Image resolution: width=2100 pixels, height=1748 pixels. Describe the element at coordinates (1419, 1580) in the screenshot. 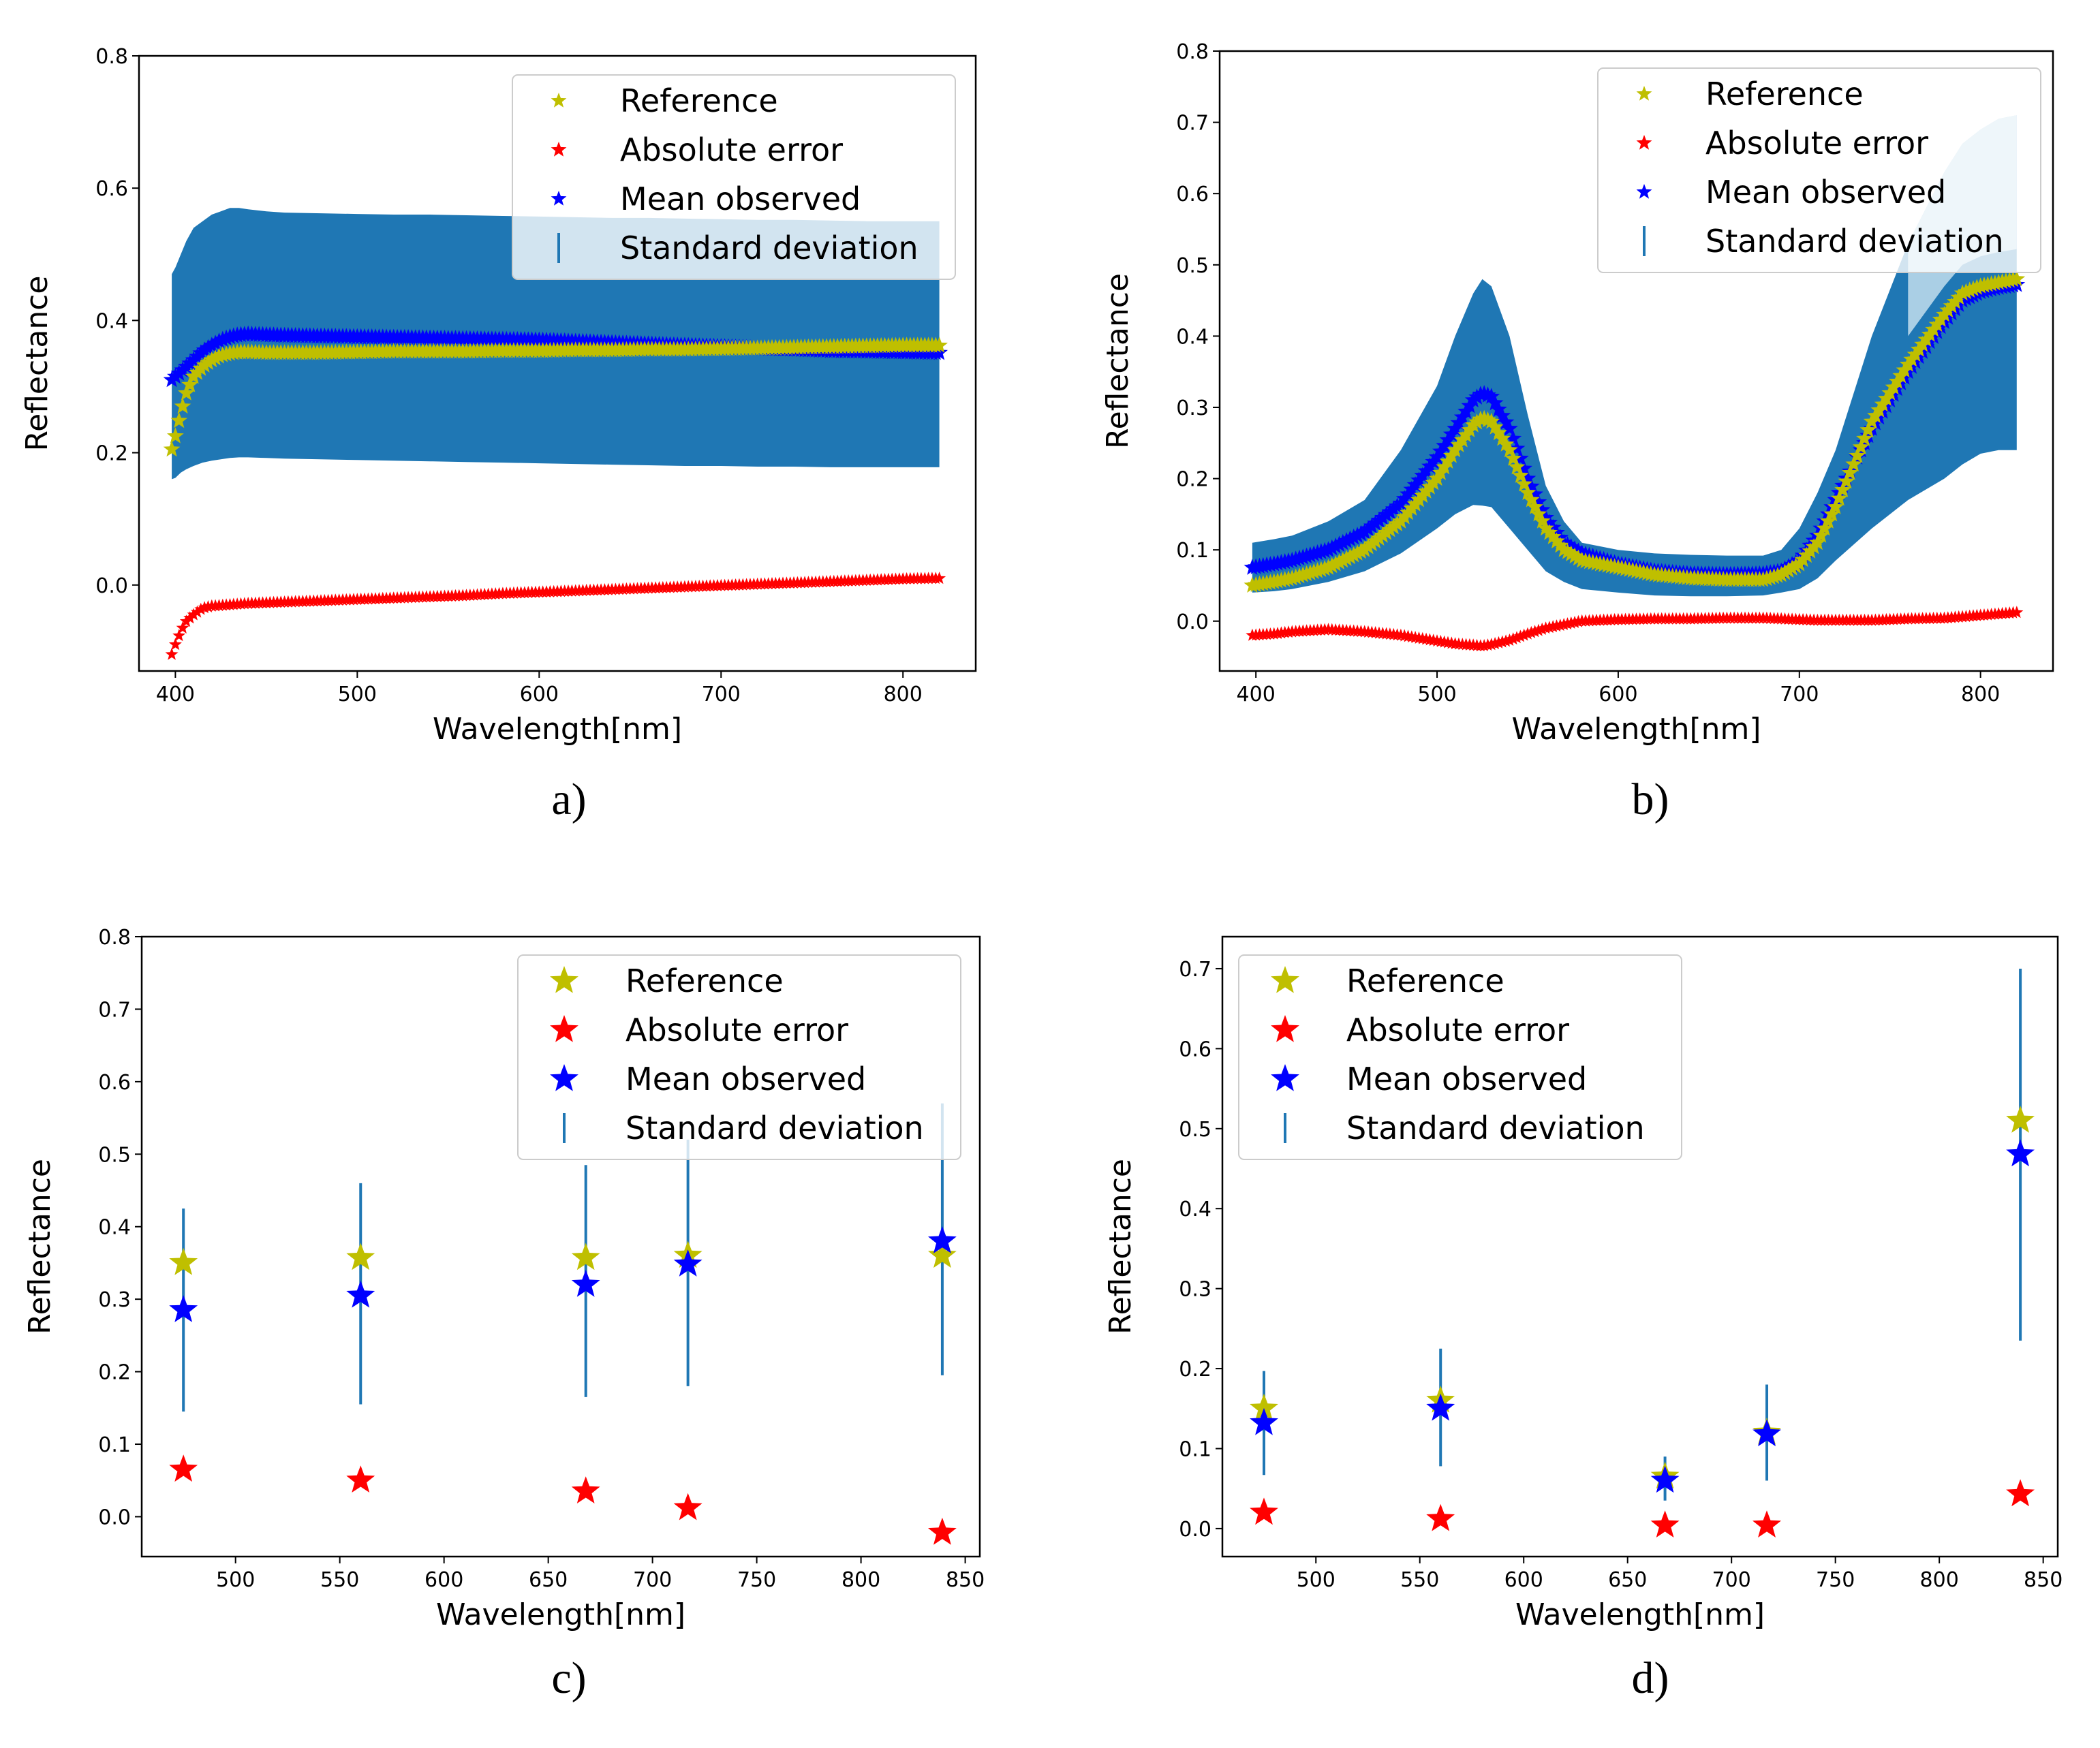

I see `x-tick-label: 550` at that location.